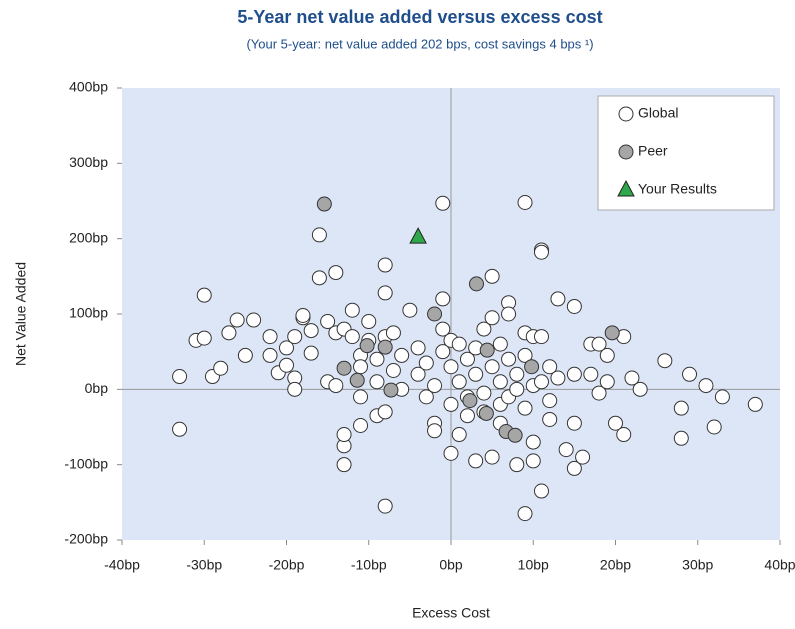  What do you see at coordinates (451, 565) in the screenshot?
I see `x-tick-label: 0bp` at bounding box center [451, 565].